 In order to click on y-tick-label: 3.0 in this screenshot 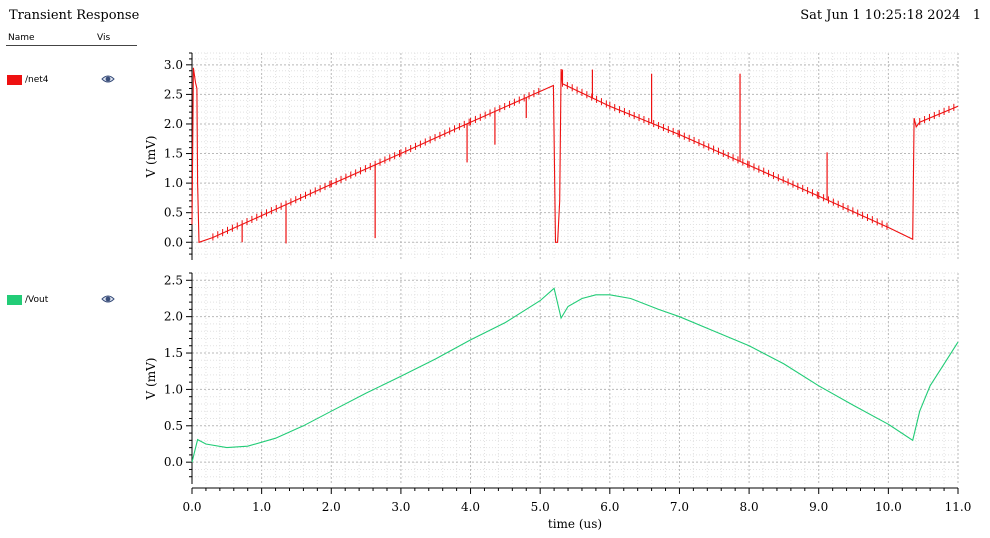, I will do `click(173, 65)`.